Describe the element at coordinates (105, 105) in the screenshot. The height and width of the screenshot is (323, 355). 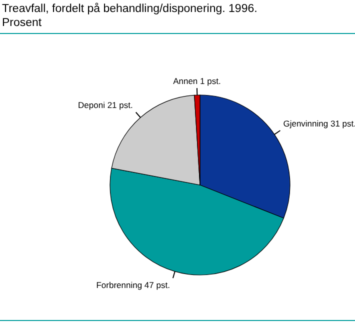
I see `slice-label: Deponi 21 pst.` at that location.